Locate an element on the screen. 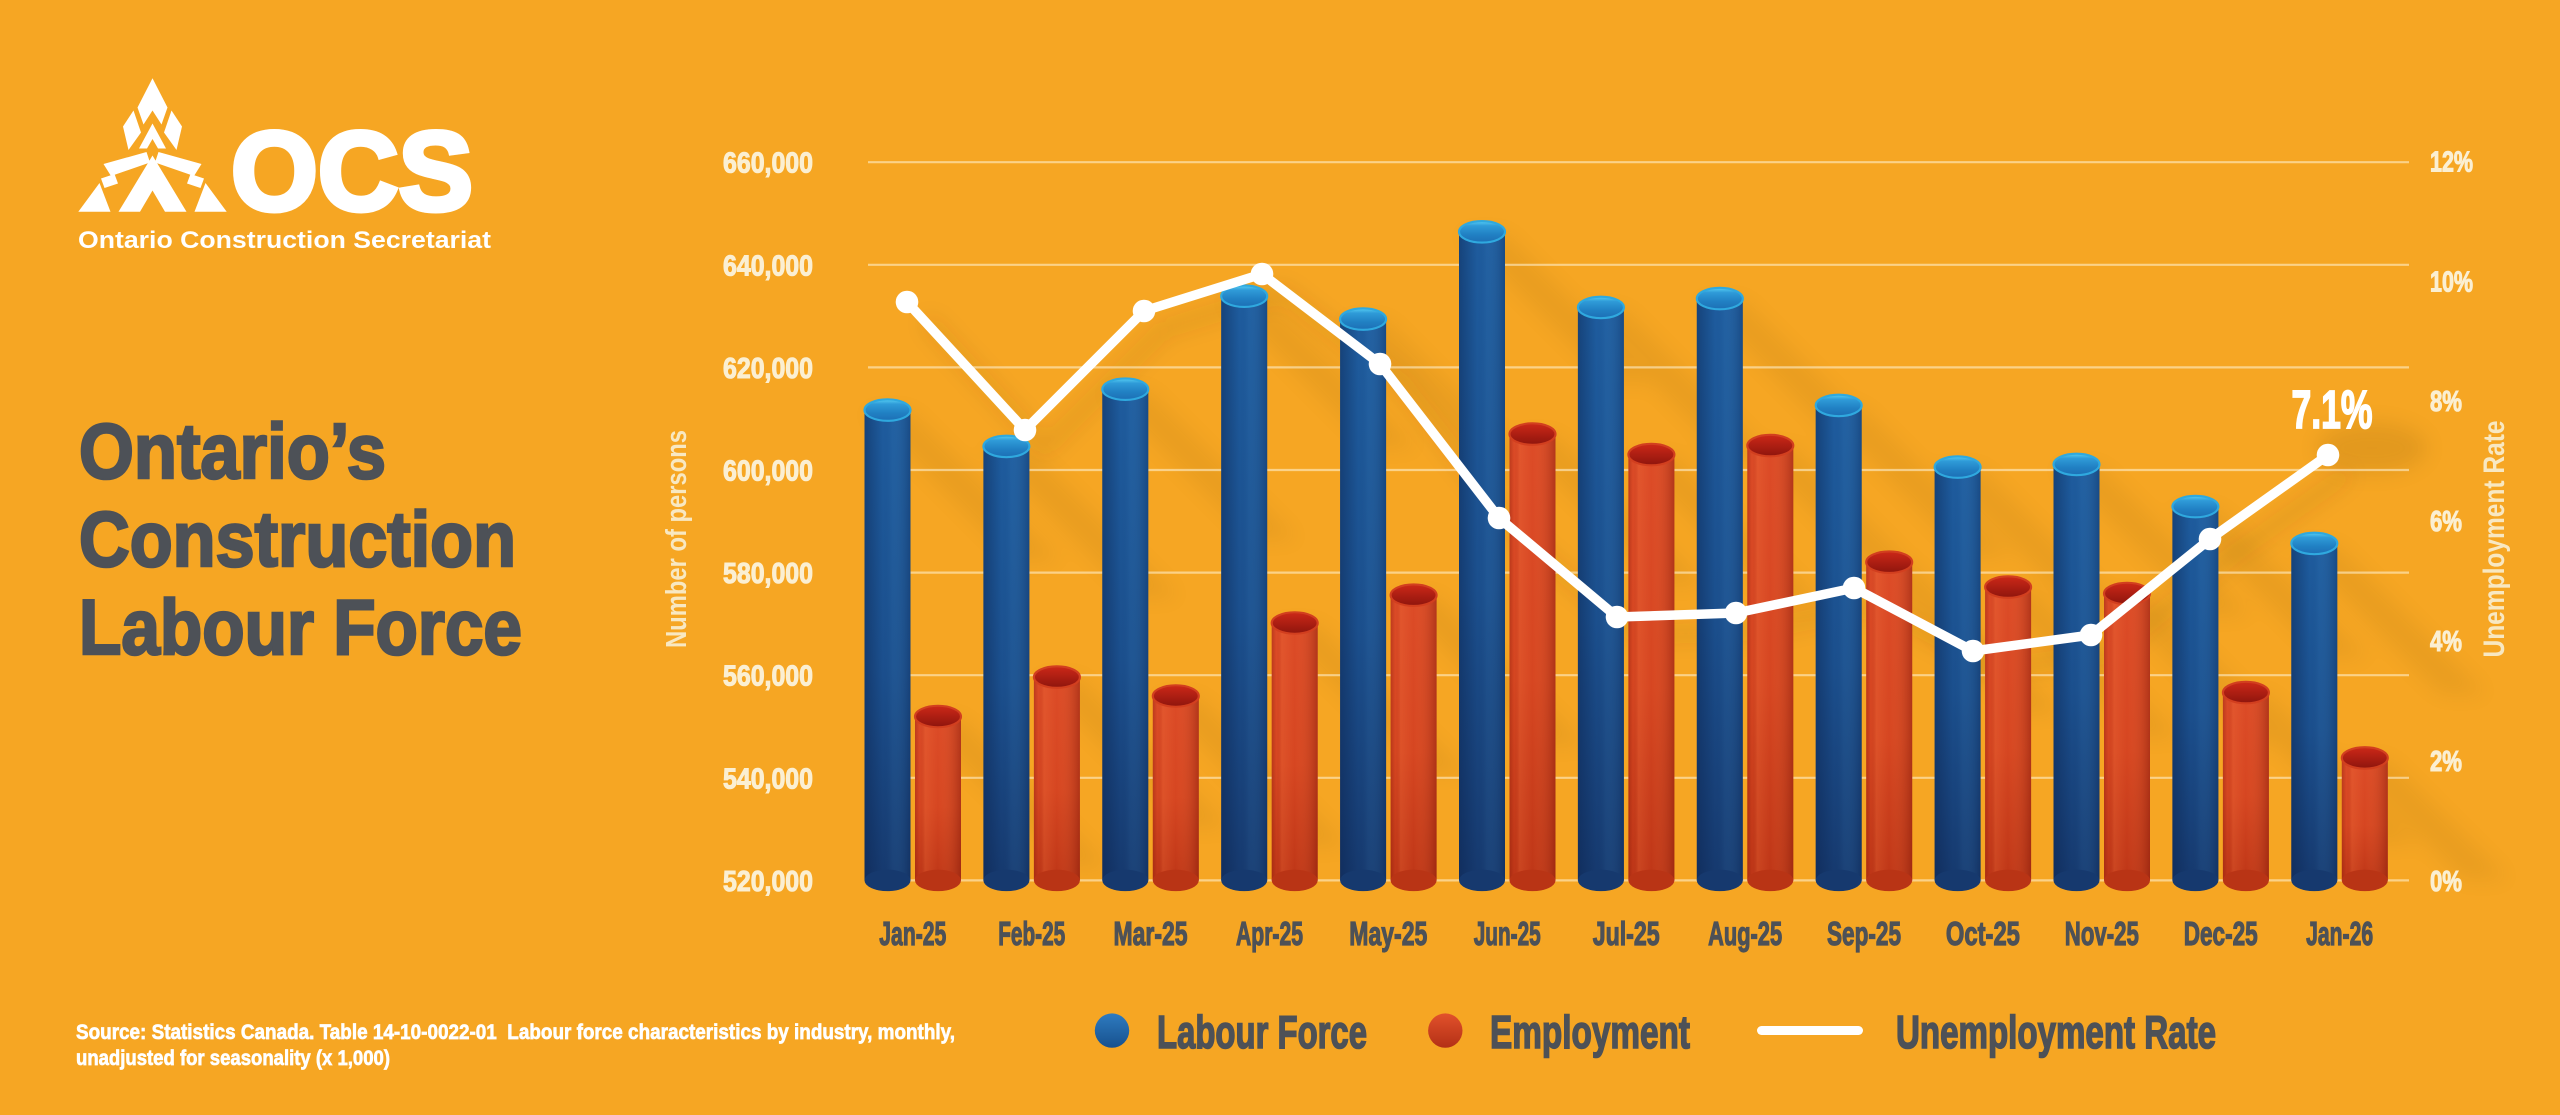  svg-text: 520,000 is located at coordinates (768, 882).